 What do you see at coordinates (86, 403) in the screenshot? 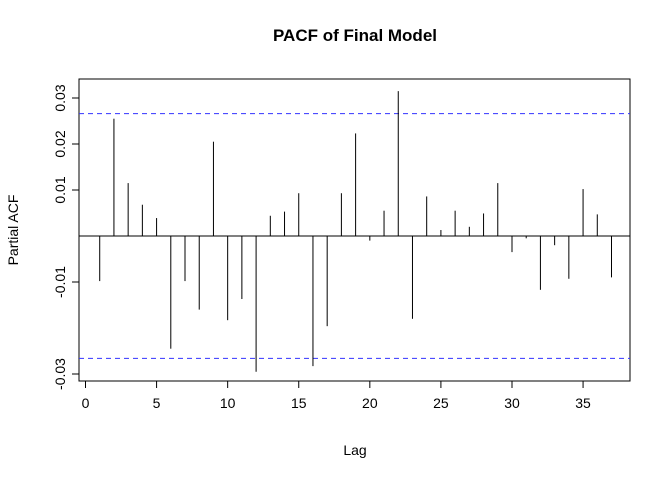
I see `x-tick-label: 0` at bounding box center [86, 403].